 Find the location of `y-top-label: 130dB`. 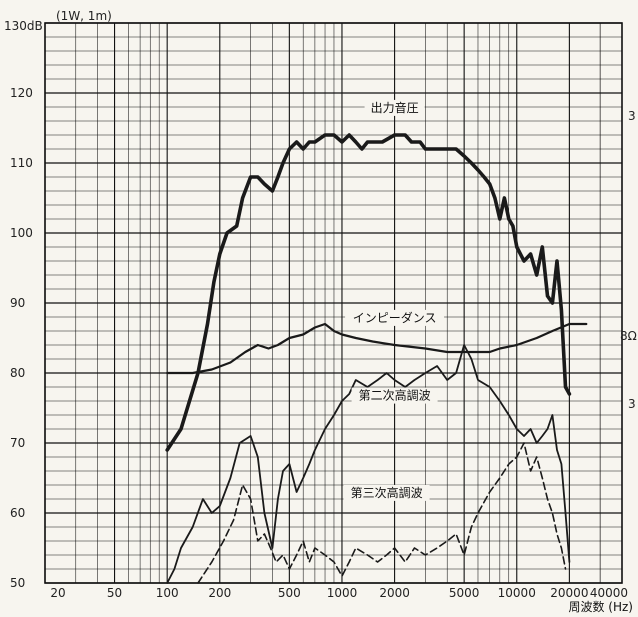

y-top-label: 130dB is located at coordinates (23, 26).